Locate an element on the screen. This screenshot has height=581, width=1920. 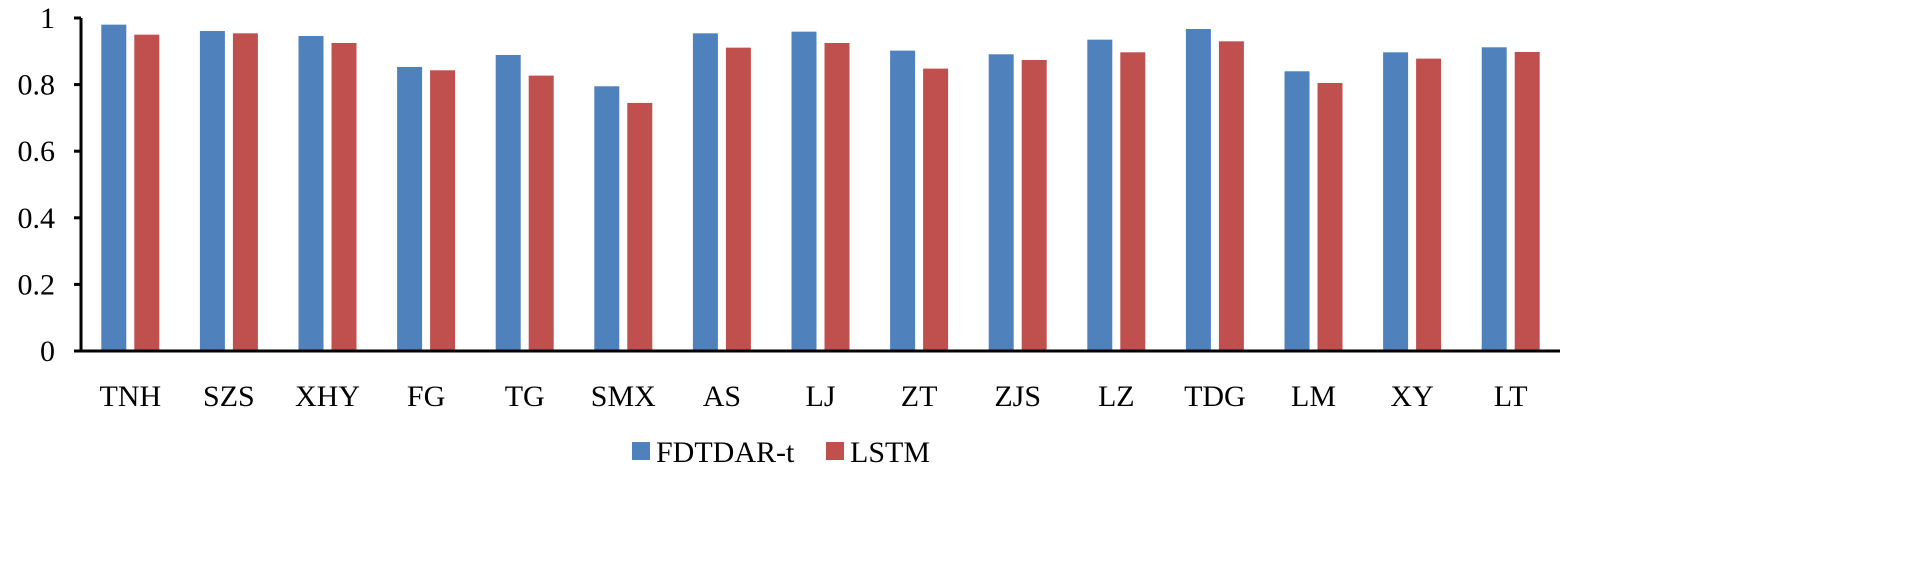
x-tick-label: LT is located at coordinates (1511, 396).